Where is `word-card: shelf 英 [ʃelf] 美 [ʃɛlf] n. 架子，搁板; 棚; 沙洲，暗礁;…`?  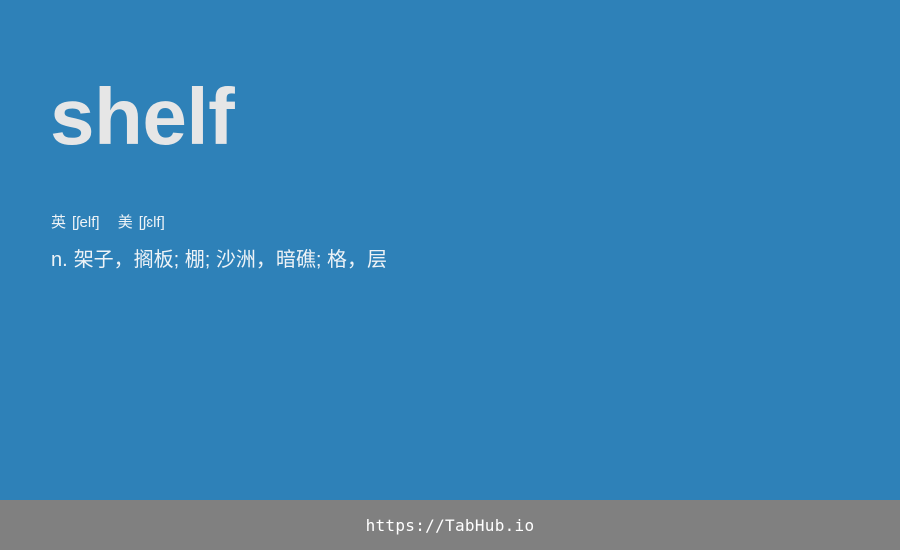 word-card: shelf 英 [ʃelf] 美 [ʃɛlf] n. 架子，搁板; 棚; 沙洲，暗礁;… is located at coordinates (219, 172).